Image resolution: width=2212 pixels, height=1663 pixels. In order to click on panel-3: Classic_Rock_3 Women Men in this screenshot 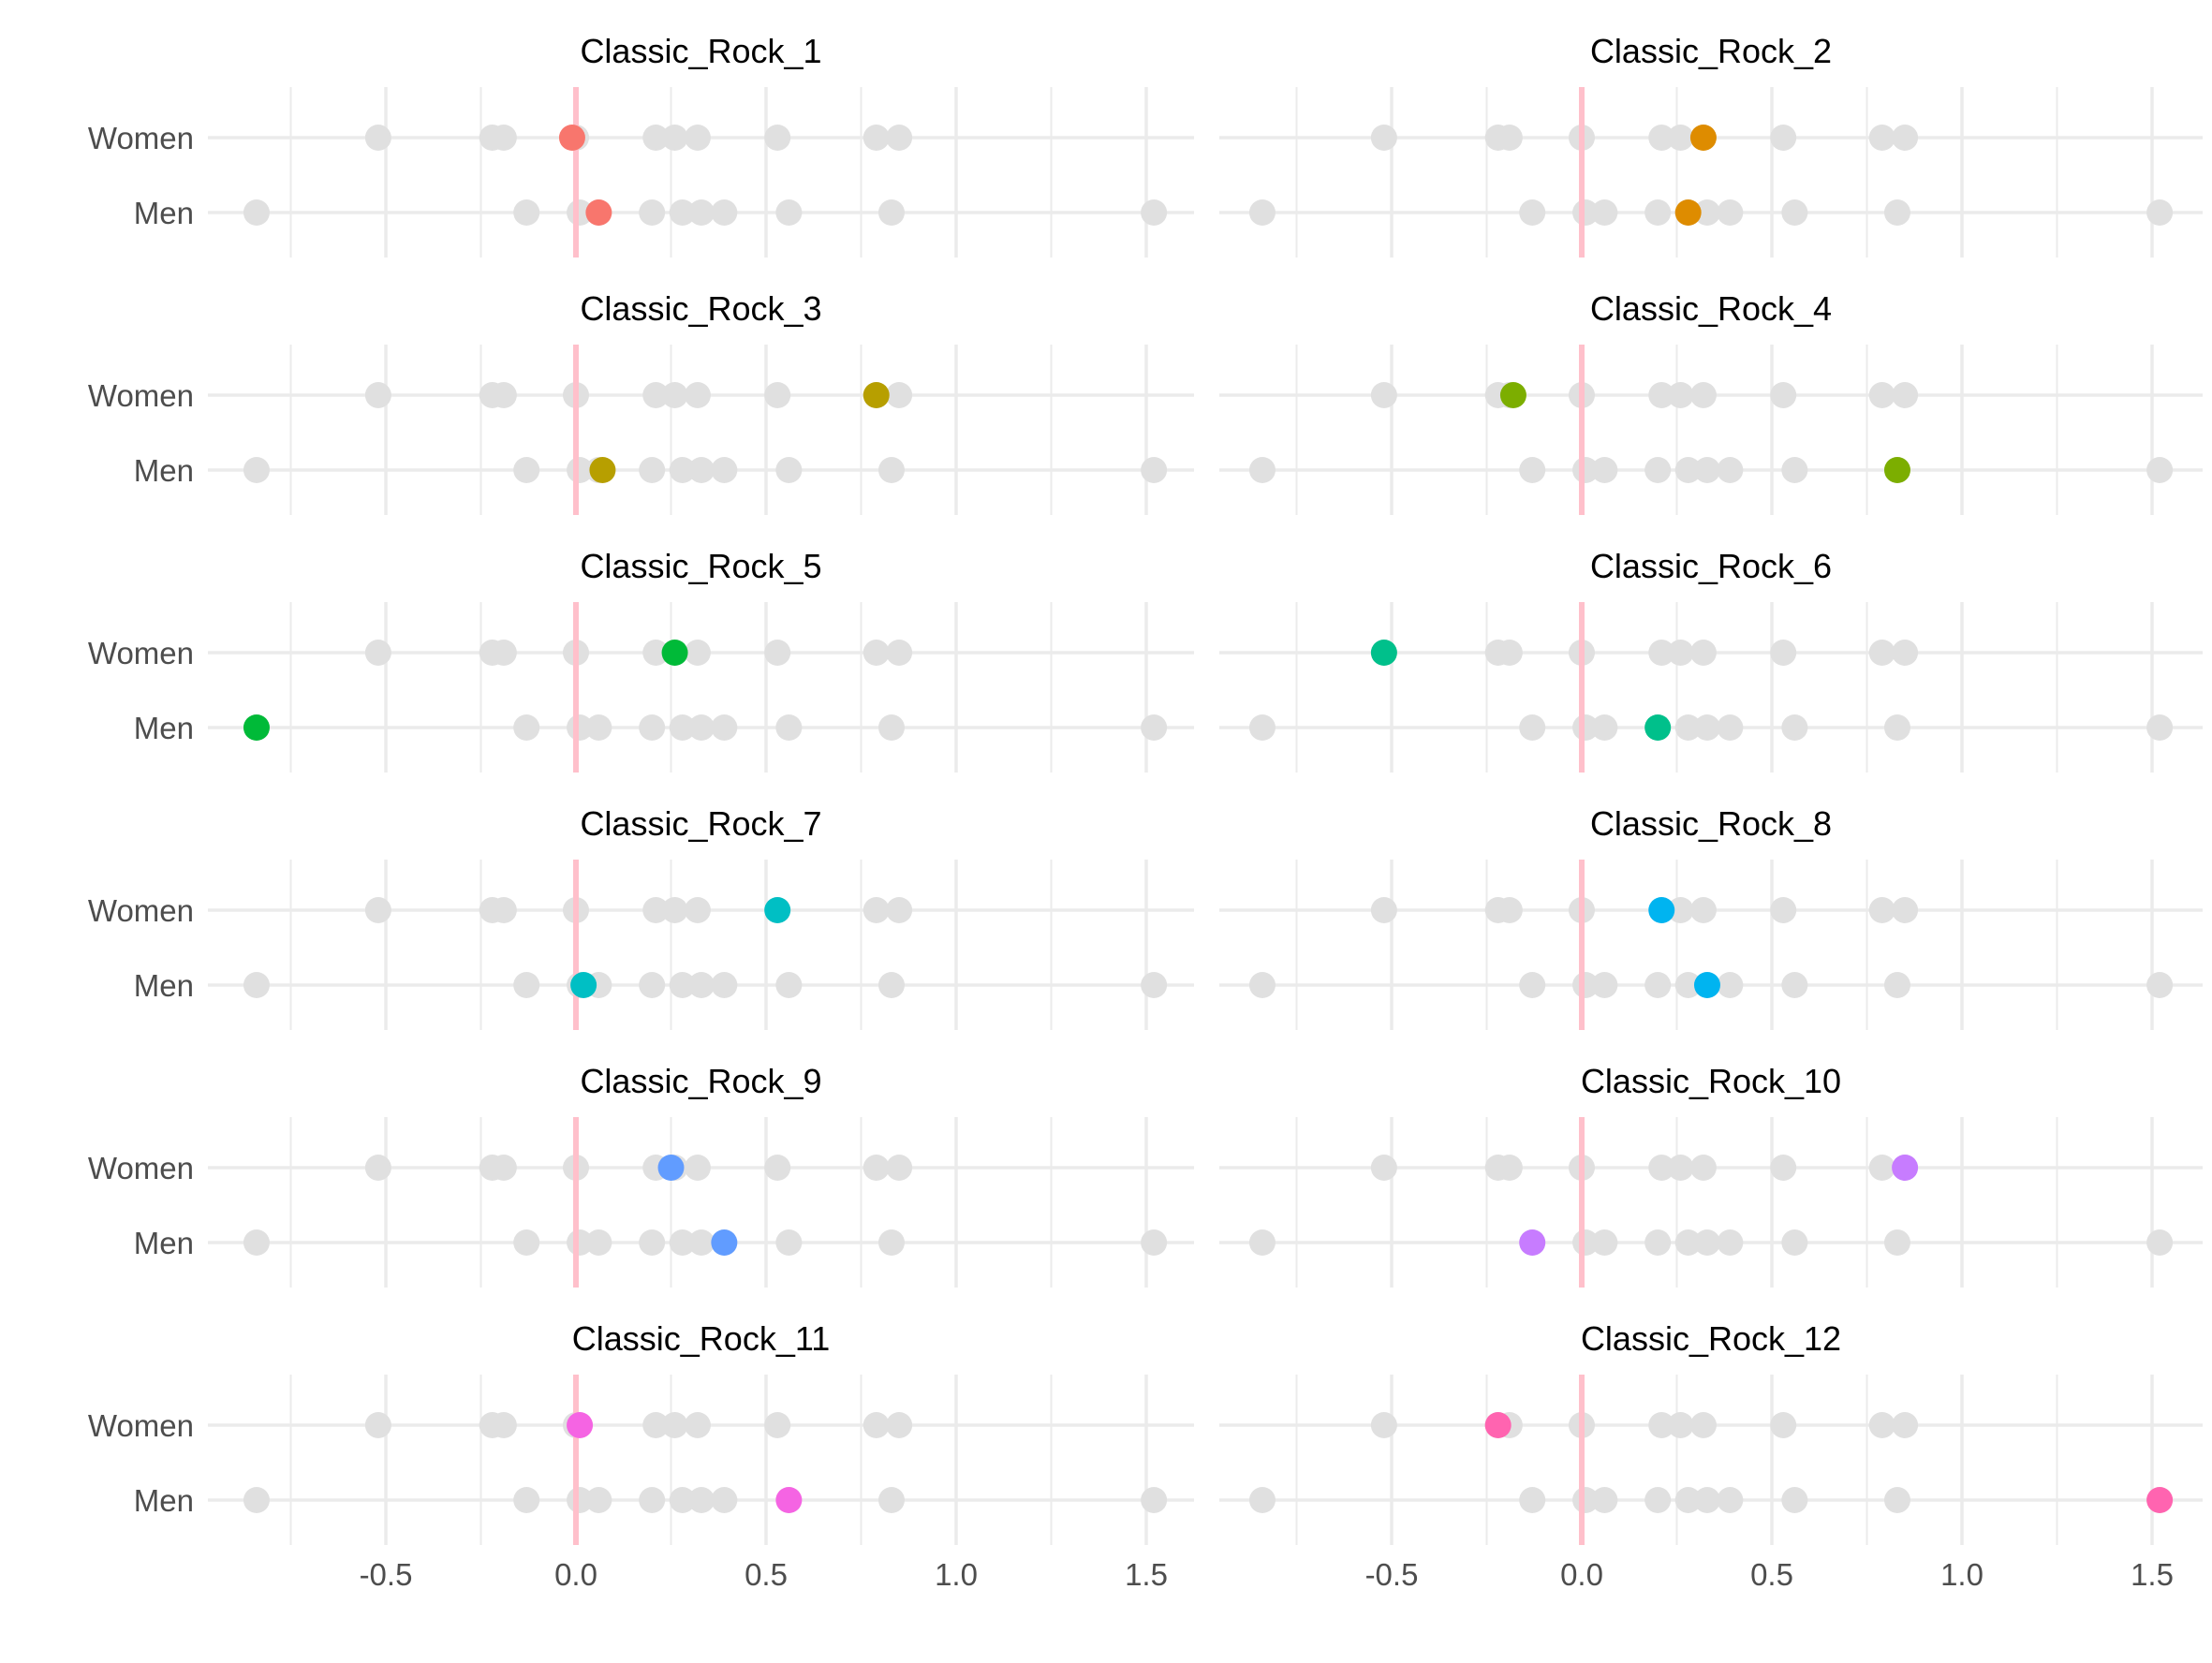, I will do `click(641, 402)`.